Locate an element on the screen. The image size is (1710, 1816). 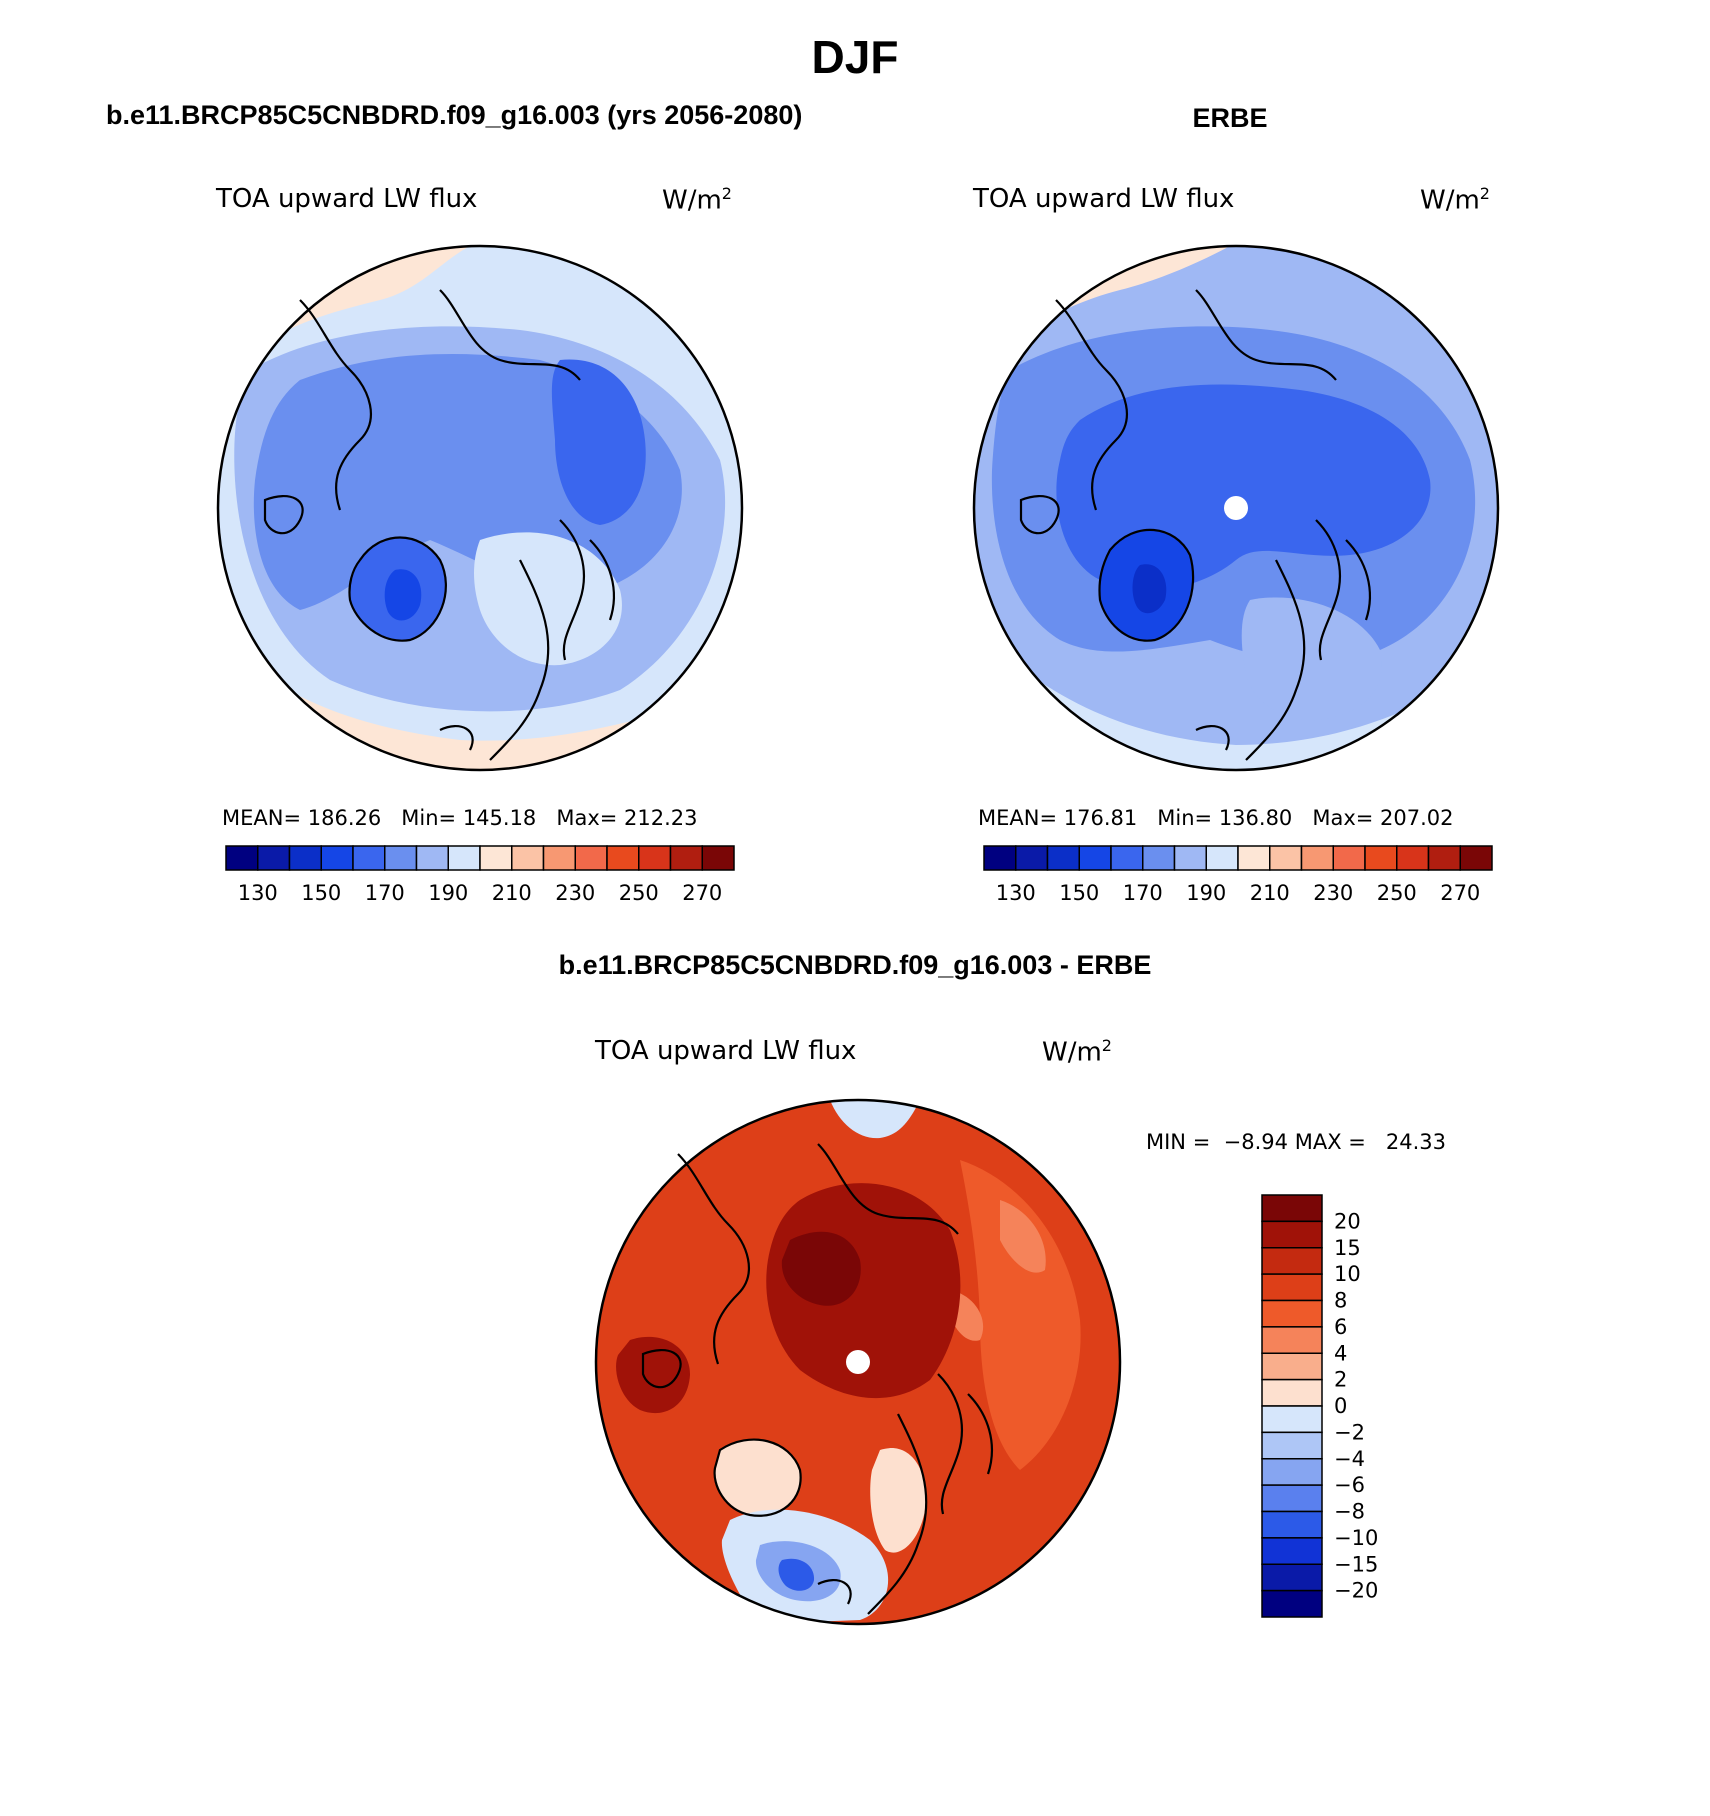
colorbar2-tick-label: 190 is located at coordinates (1206, 893).